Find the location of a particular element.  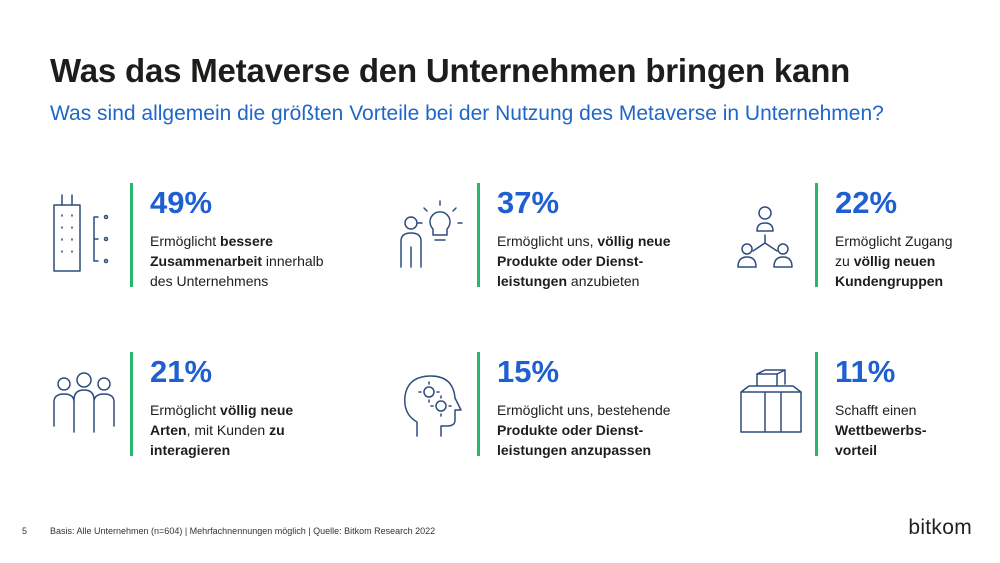

description-line: leistungen anzubieten is located at coordinates (584, 281).